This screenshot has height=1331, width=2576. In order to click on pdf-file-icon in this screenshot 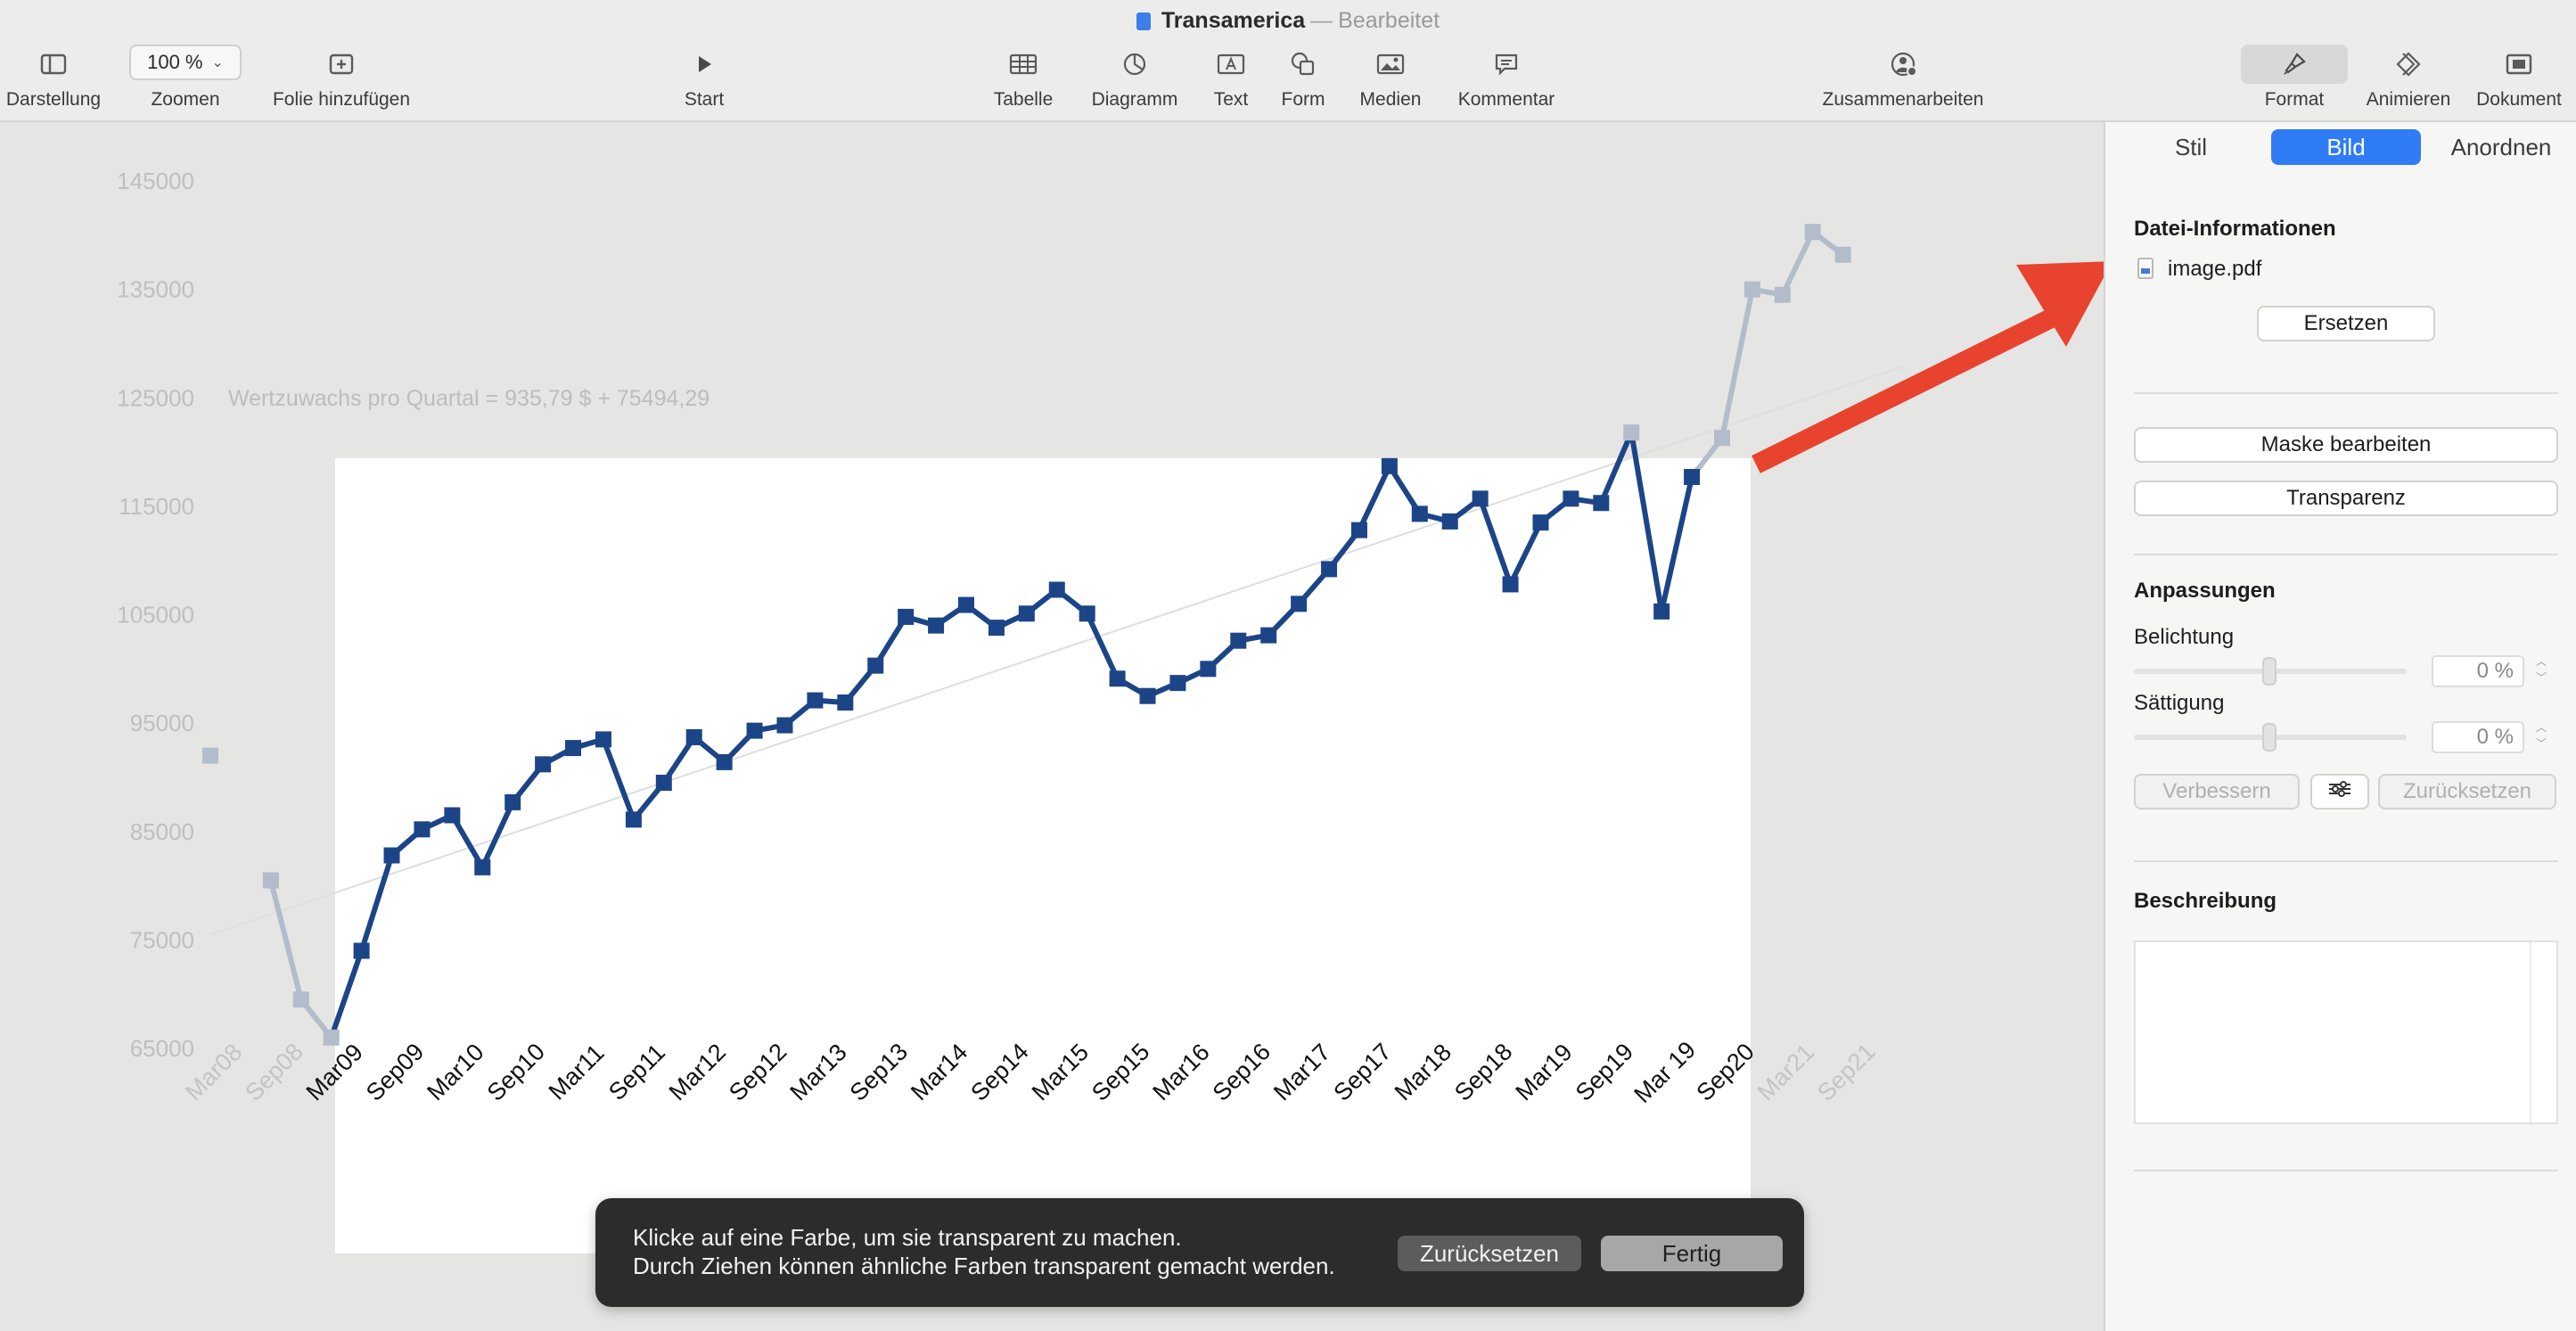, I will do `click(2145, 268)`.